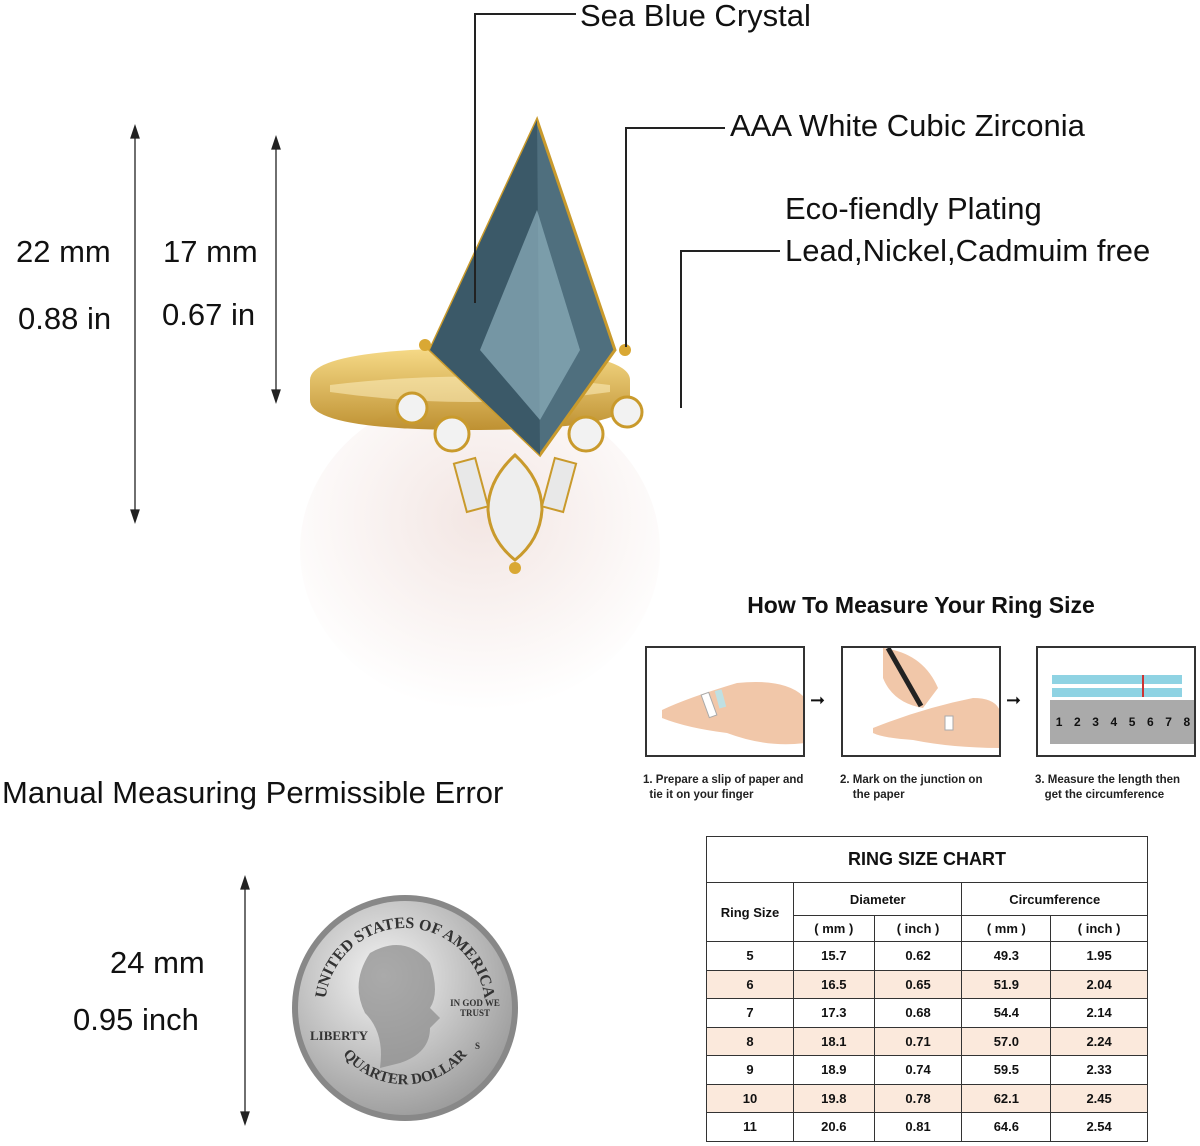  Describe the element at coordinates (205, 625) in the screenshot. I see `dimension-arrows` at that location.